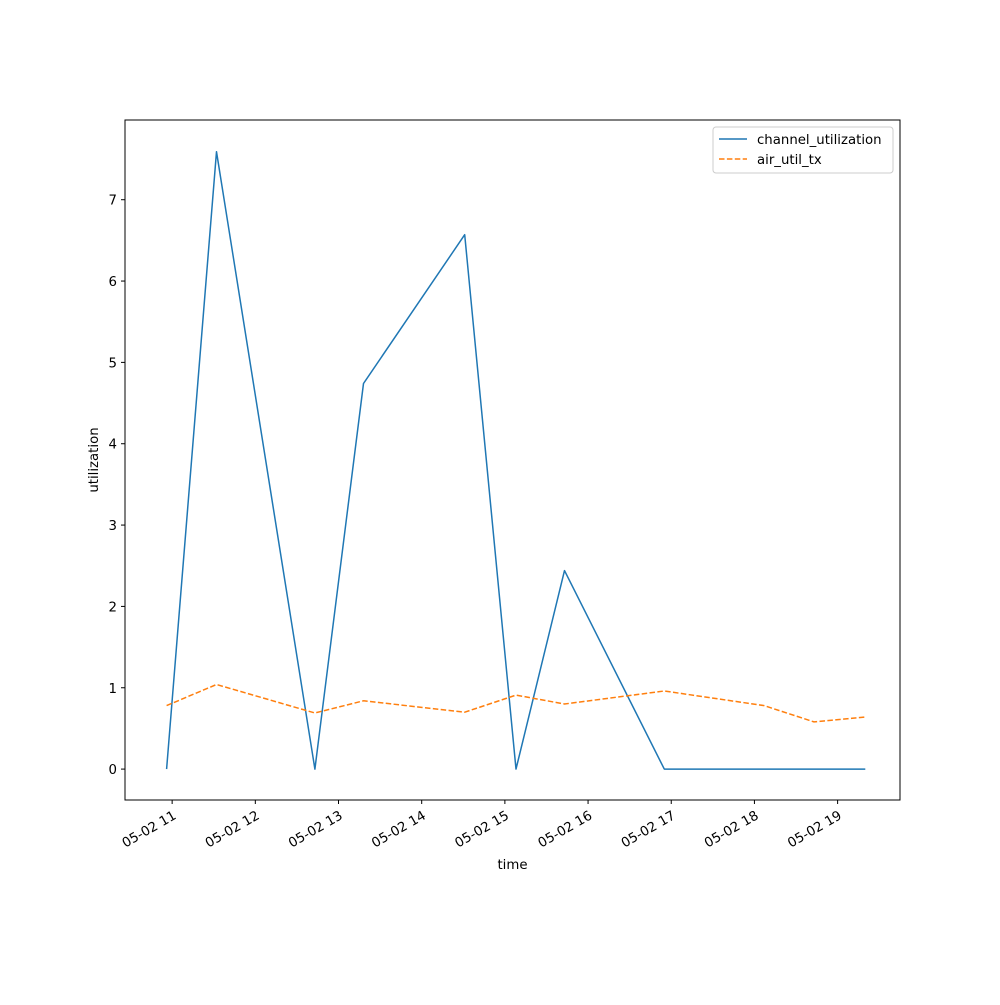 This screenshot has width=1000, height=1005. I want to click on x-tick-label: 05-02 15, so click(482, 829).